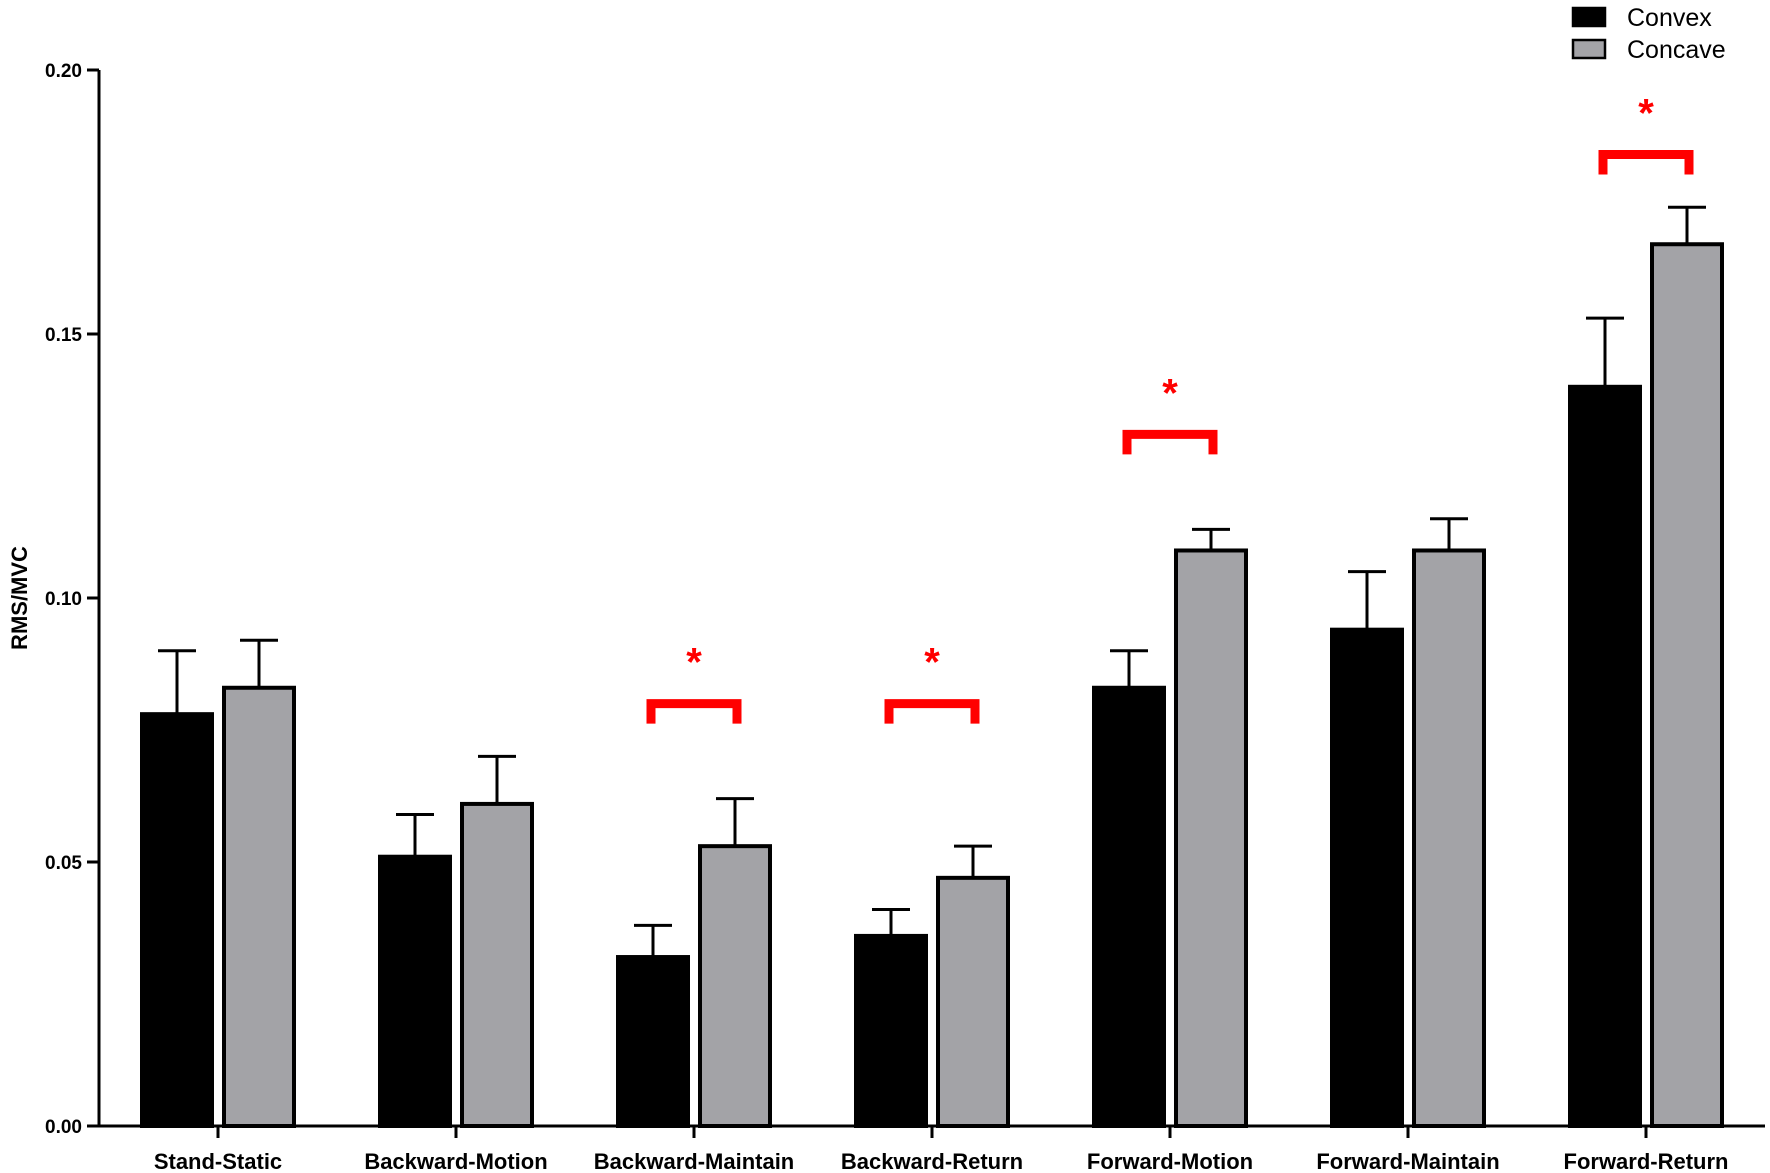  I want to click on legend-label: Concave, so click(1676, 50).